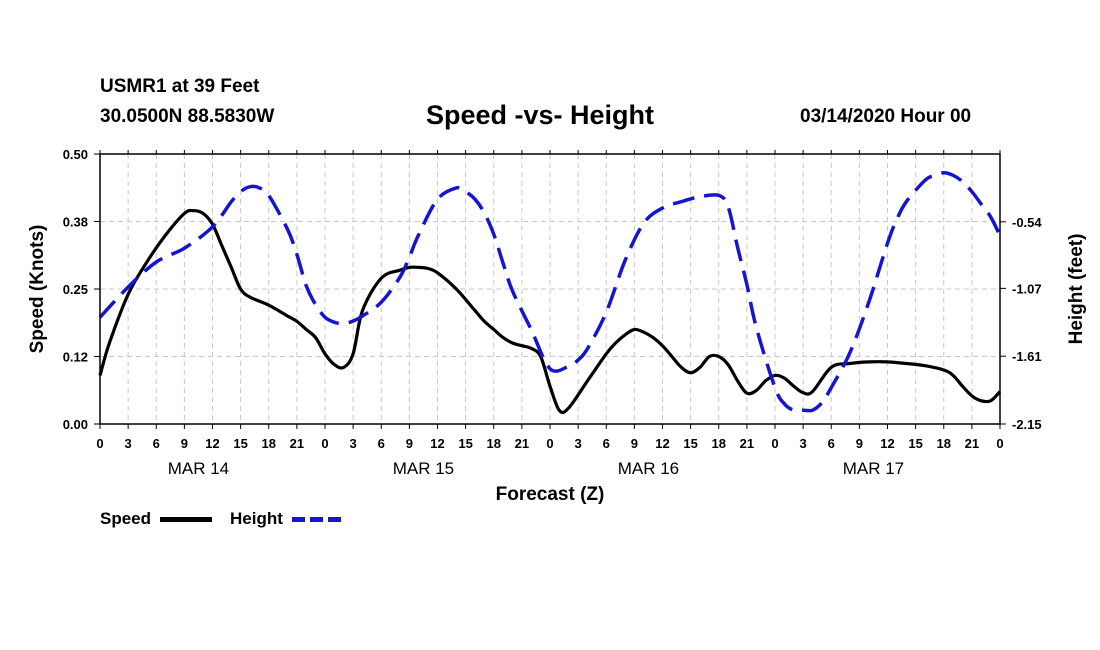  I want to click on left-y-tick-label: 0.00, so click(75, 424).